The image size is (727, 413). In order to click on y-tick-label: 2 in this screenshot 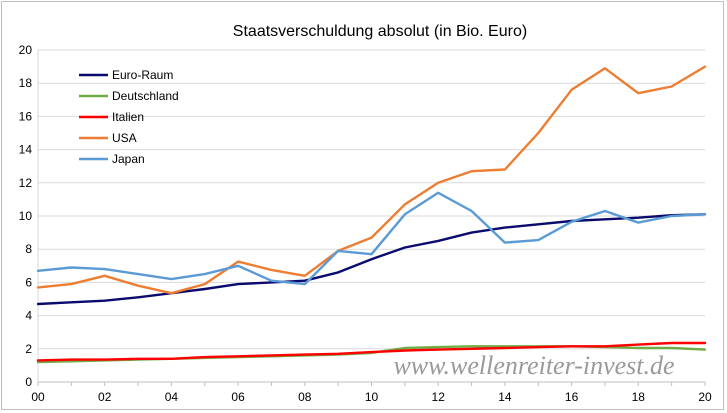, I will do `click(28, 349)`.